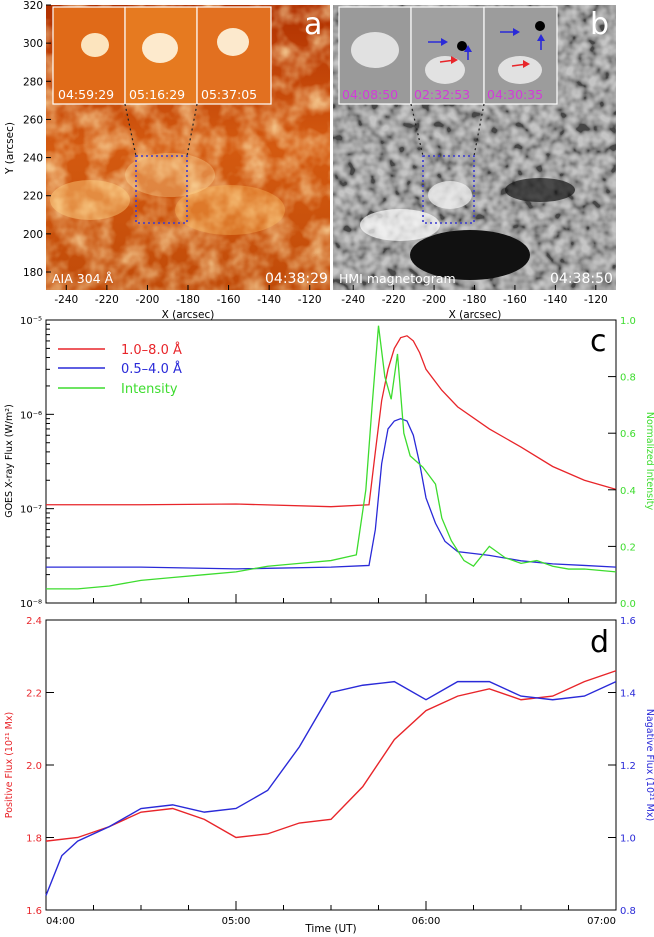 This screenshot has width=654, height=937. What do you see at coordinates (188, 315) in the screenshot?
I see `panel-a-xlabel: X (arcsec)` at bounding box center [188, 315].